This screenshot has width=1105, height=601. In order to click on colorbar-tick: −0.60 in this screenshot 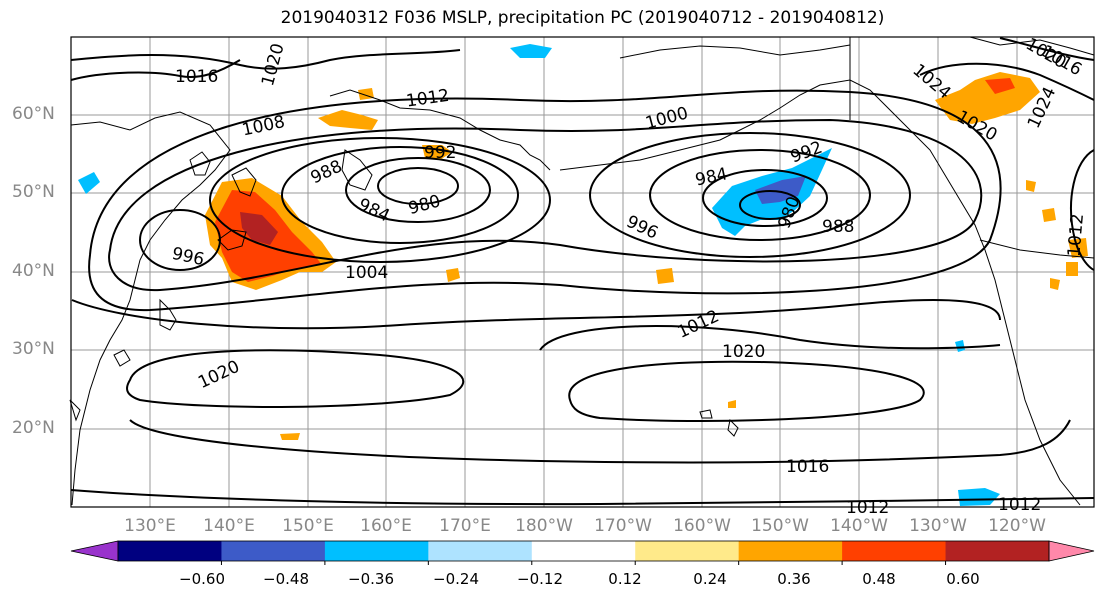, I will do `click(202, 579)`.